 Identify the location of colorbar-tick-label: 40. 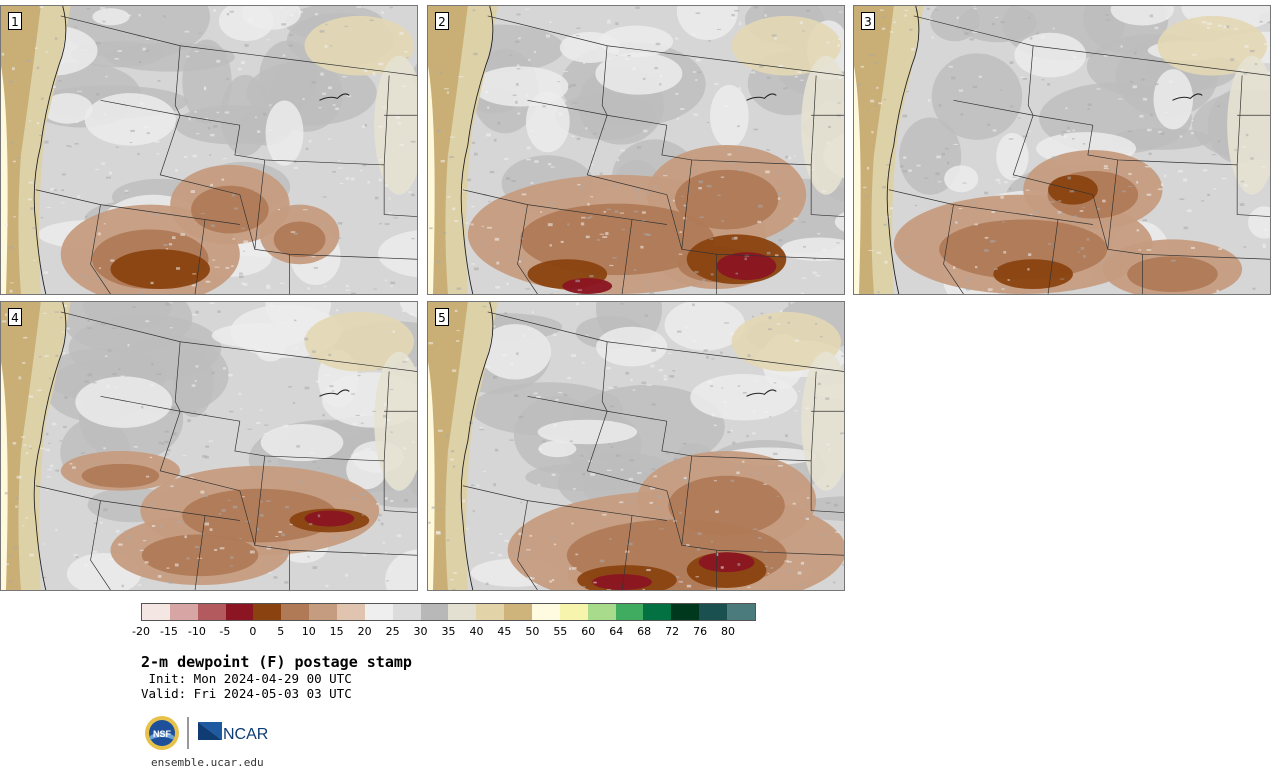
(476, 631).